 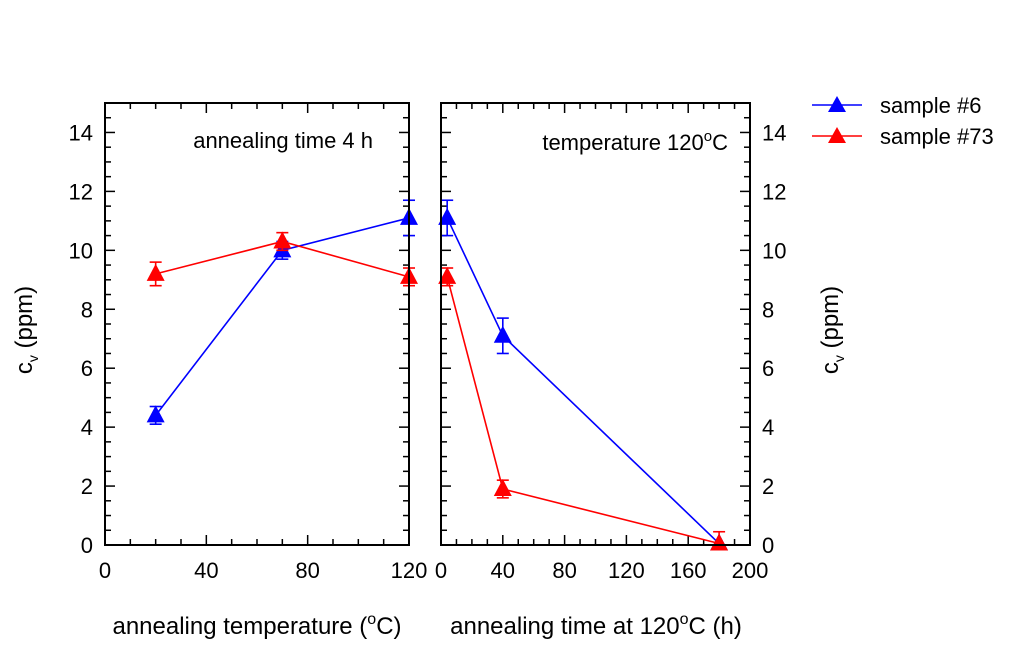 I want to click on y-axis-label-left: cv (ppm), so click(x=26, y=330).